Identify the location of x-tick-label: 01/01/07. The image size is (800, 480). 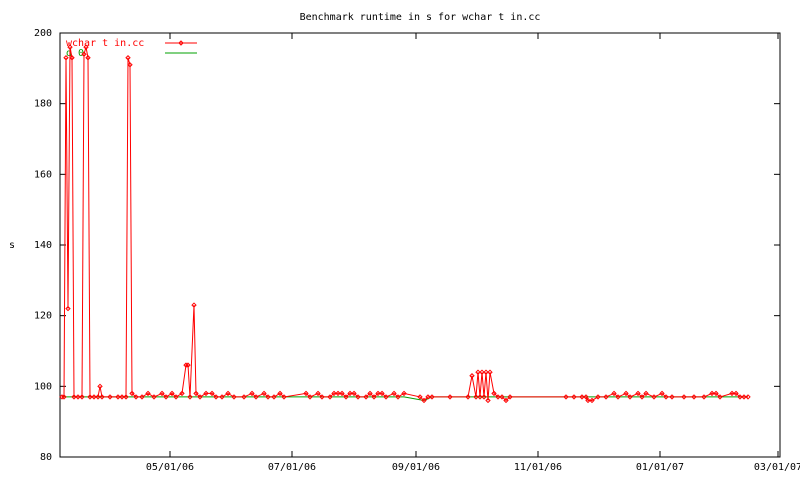
(660, 467).